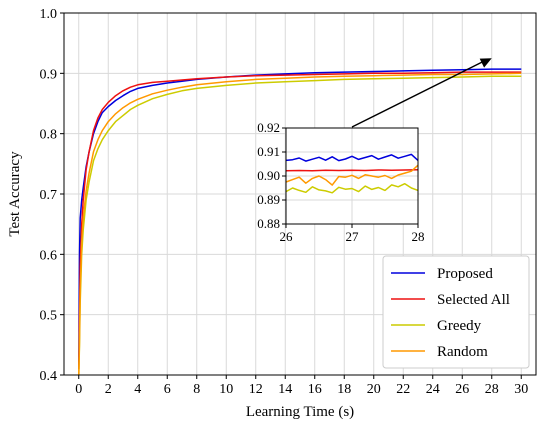 The height and width of the screenshot is (427, 550). I want to click on inset-series-line-proposed, so click(352, 157).